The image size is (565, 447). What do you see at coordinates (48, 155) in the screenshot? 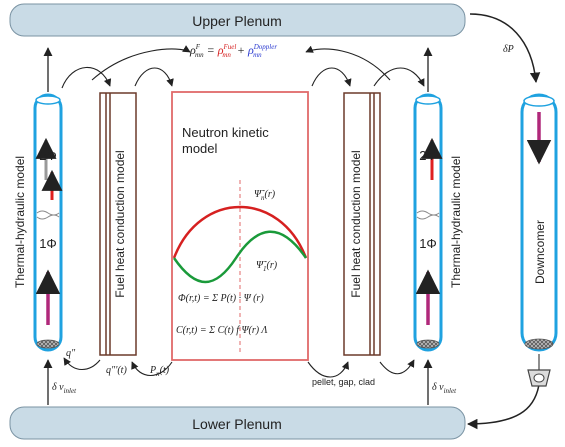
I see `left-two-phase-label: 2Φ` at bounding box center [48, 155].